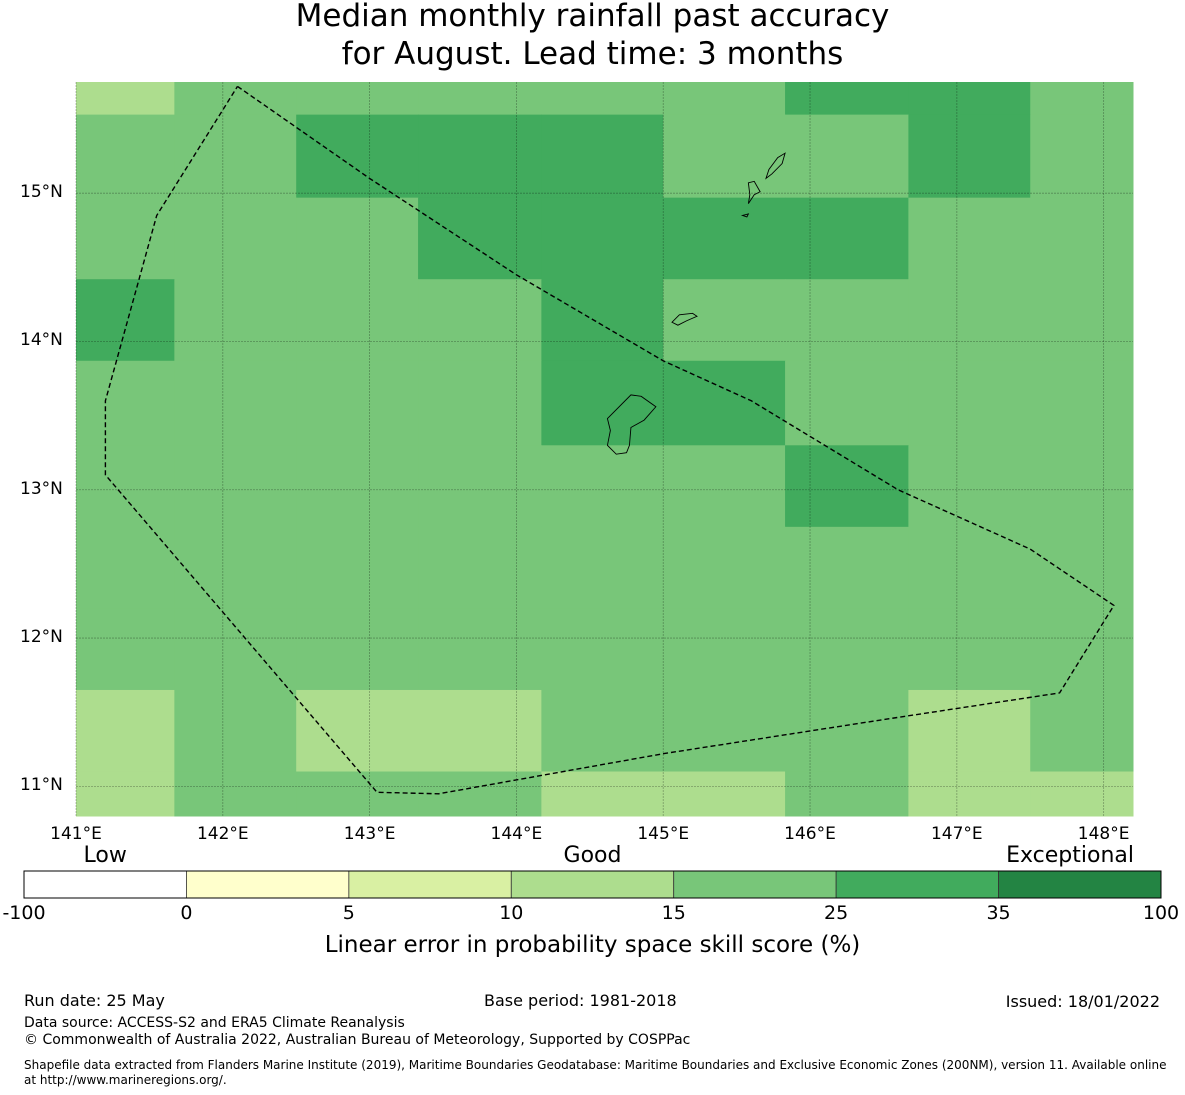 This screenshot has width=1185, height=1095. I want to click on latitude-label: 15°N, so click(41, 192).